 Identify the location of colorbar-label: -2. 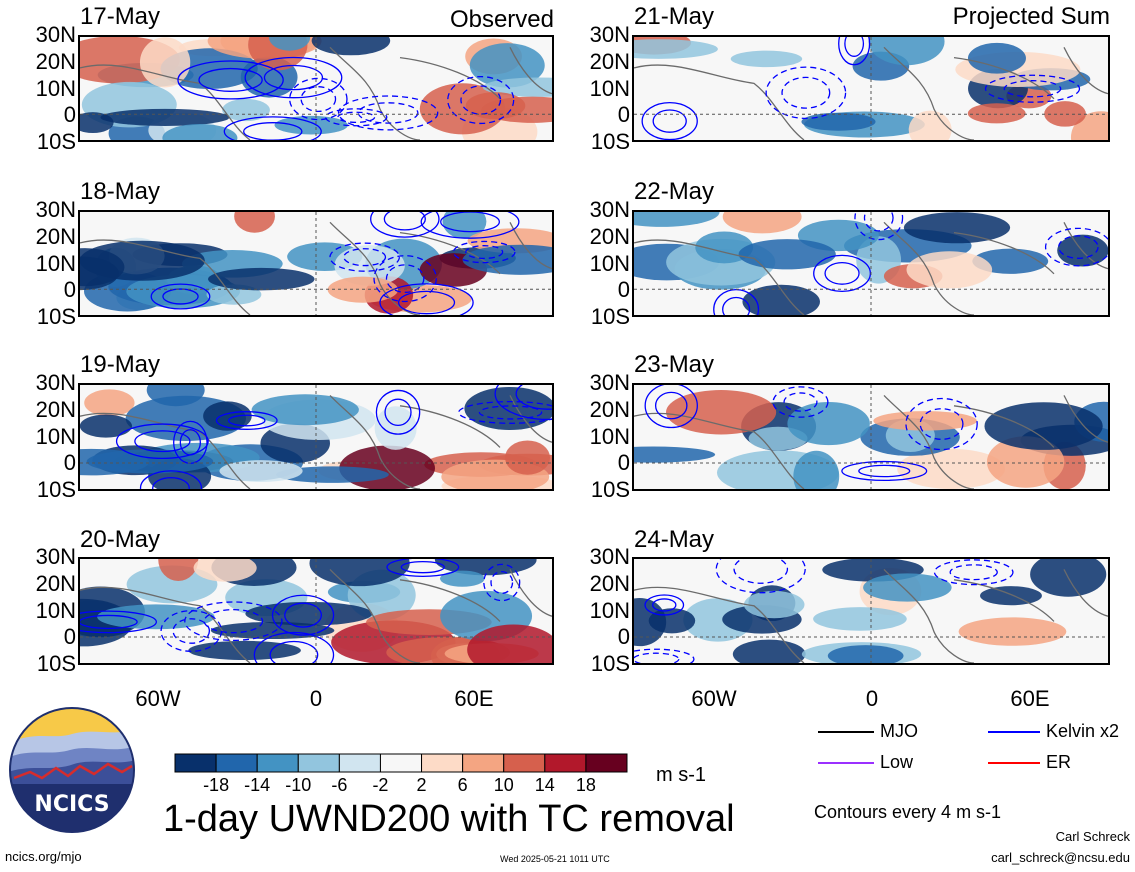
(380, 785).